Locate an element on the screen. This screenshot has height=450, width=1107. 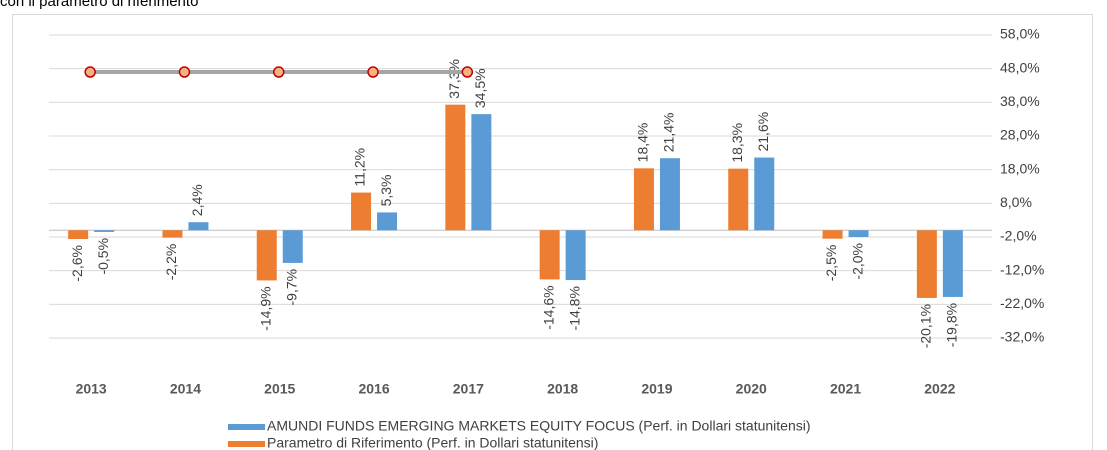
data-label: 37,3% is located at coordinates (454, 79).